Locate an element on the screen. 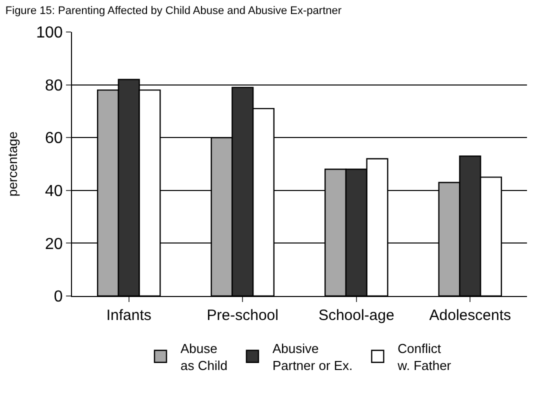 The width and height of the screenshot is (542, 406). y-axis-title: percentage is located at coordinates (12, 164).